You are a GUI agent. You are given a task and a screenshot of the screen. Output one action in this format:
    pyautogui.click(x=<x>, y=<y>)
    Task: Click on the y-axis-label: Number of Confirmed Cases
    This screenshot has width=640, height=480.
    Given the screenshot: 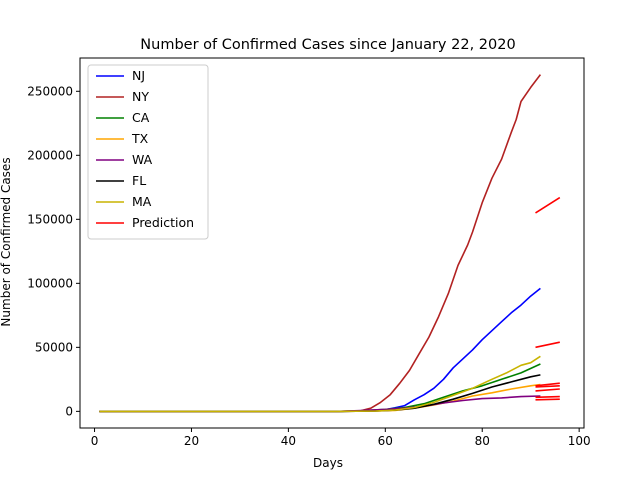 What is the action you would take?
    pyautogui.click(x=6, y=241)
    